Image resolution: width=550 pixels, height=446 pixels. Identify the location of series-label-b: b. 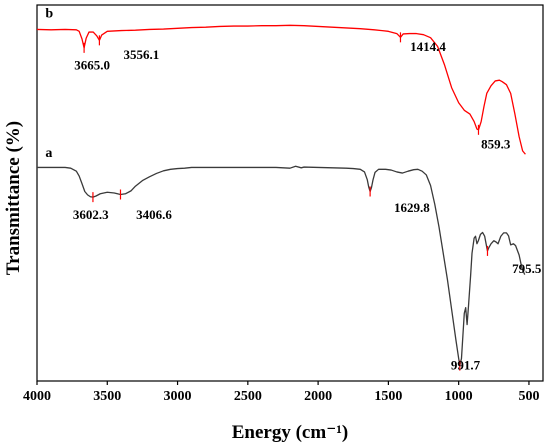
(49, 13).